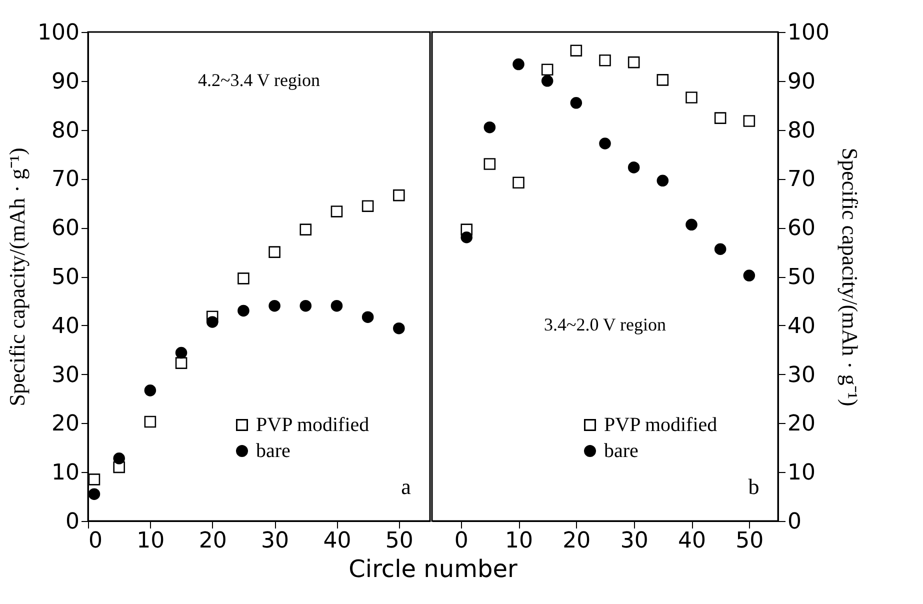 The image size is (923, 604). I want to click on x-axis-title: Circle number, so click(433, 568).